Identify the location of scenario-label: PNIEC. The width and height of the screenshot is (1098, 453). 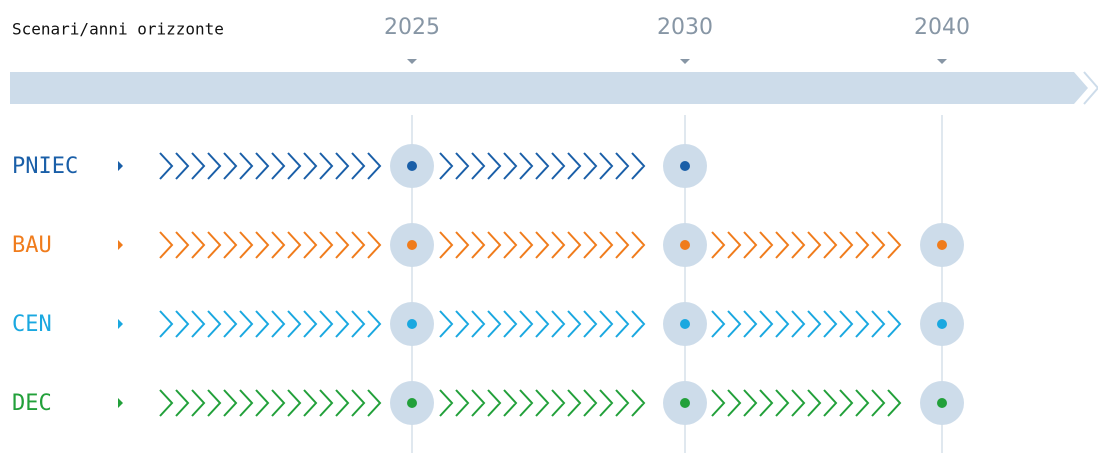
(45, 166).